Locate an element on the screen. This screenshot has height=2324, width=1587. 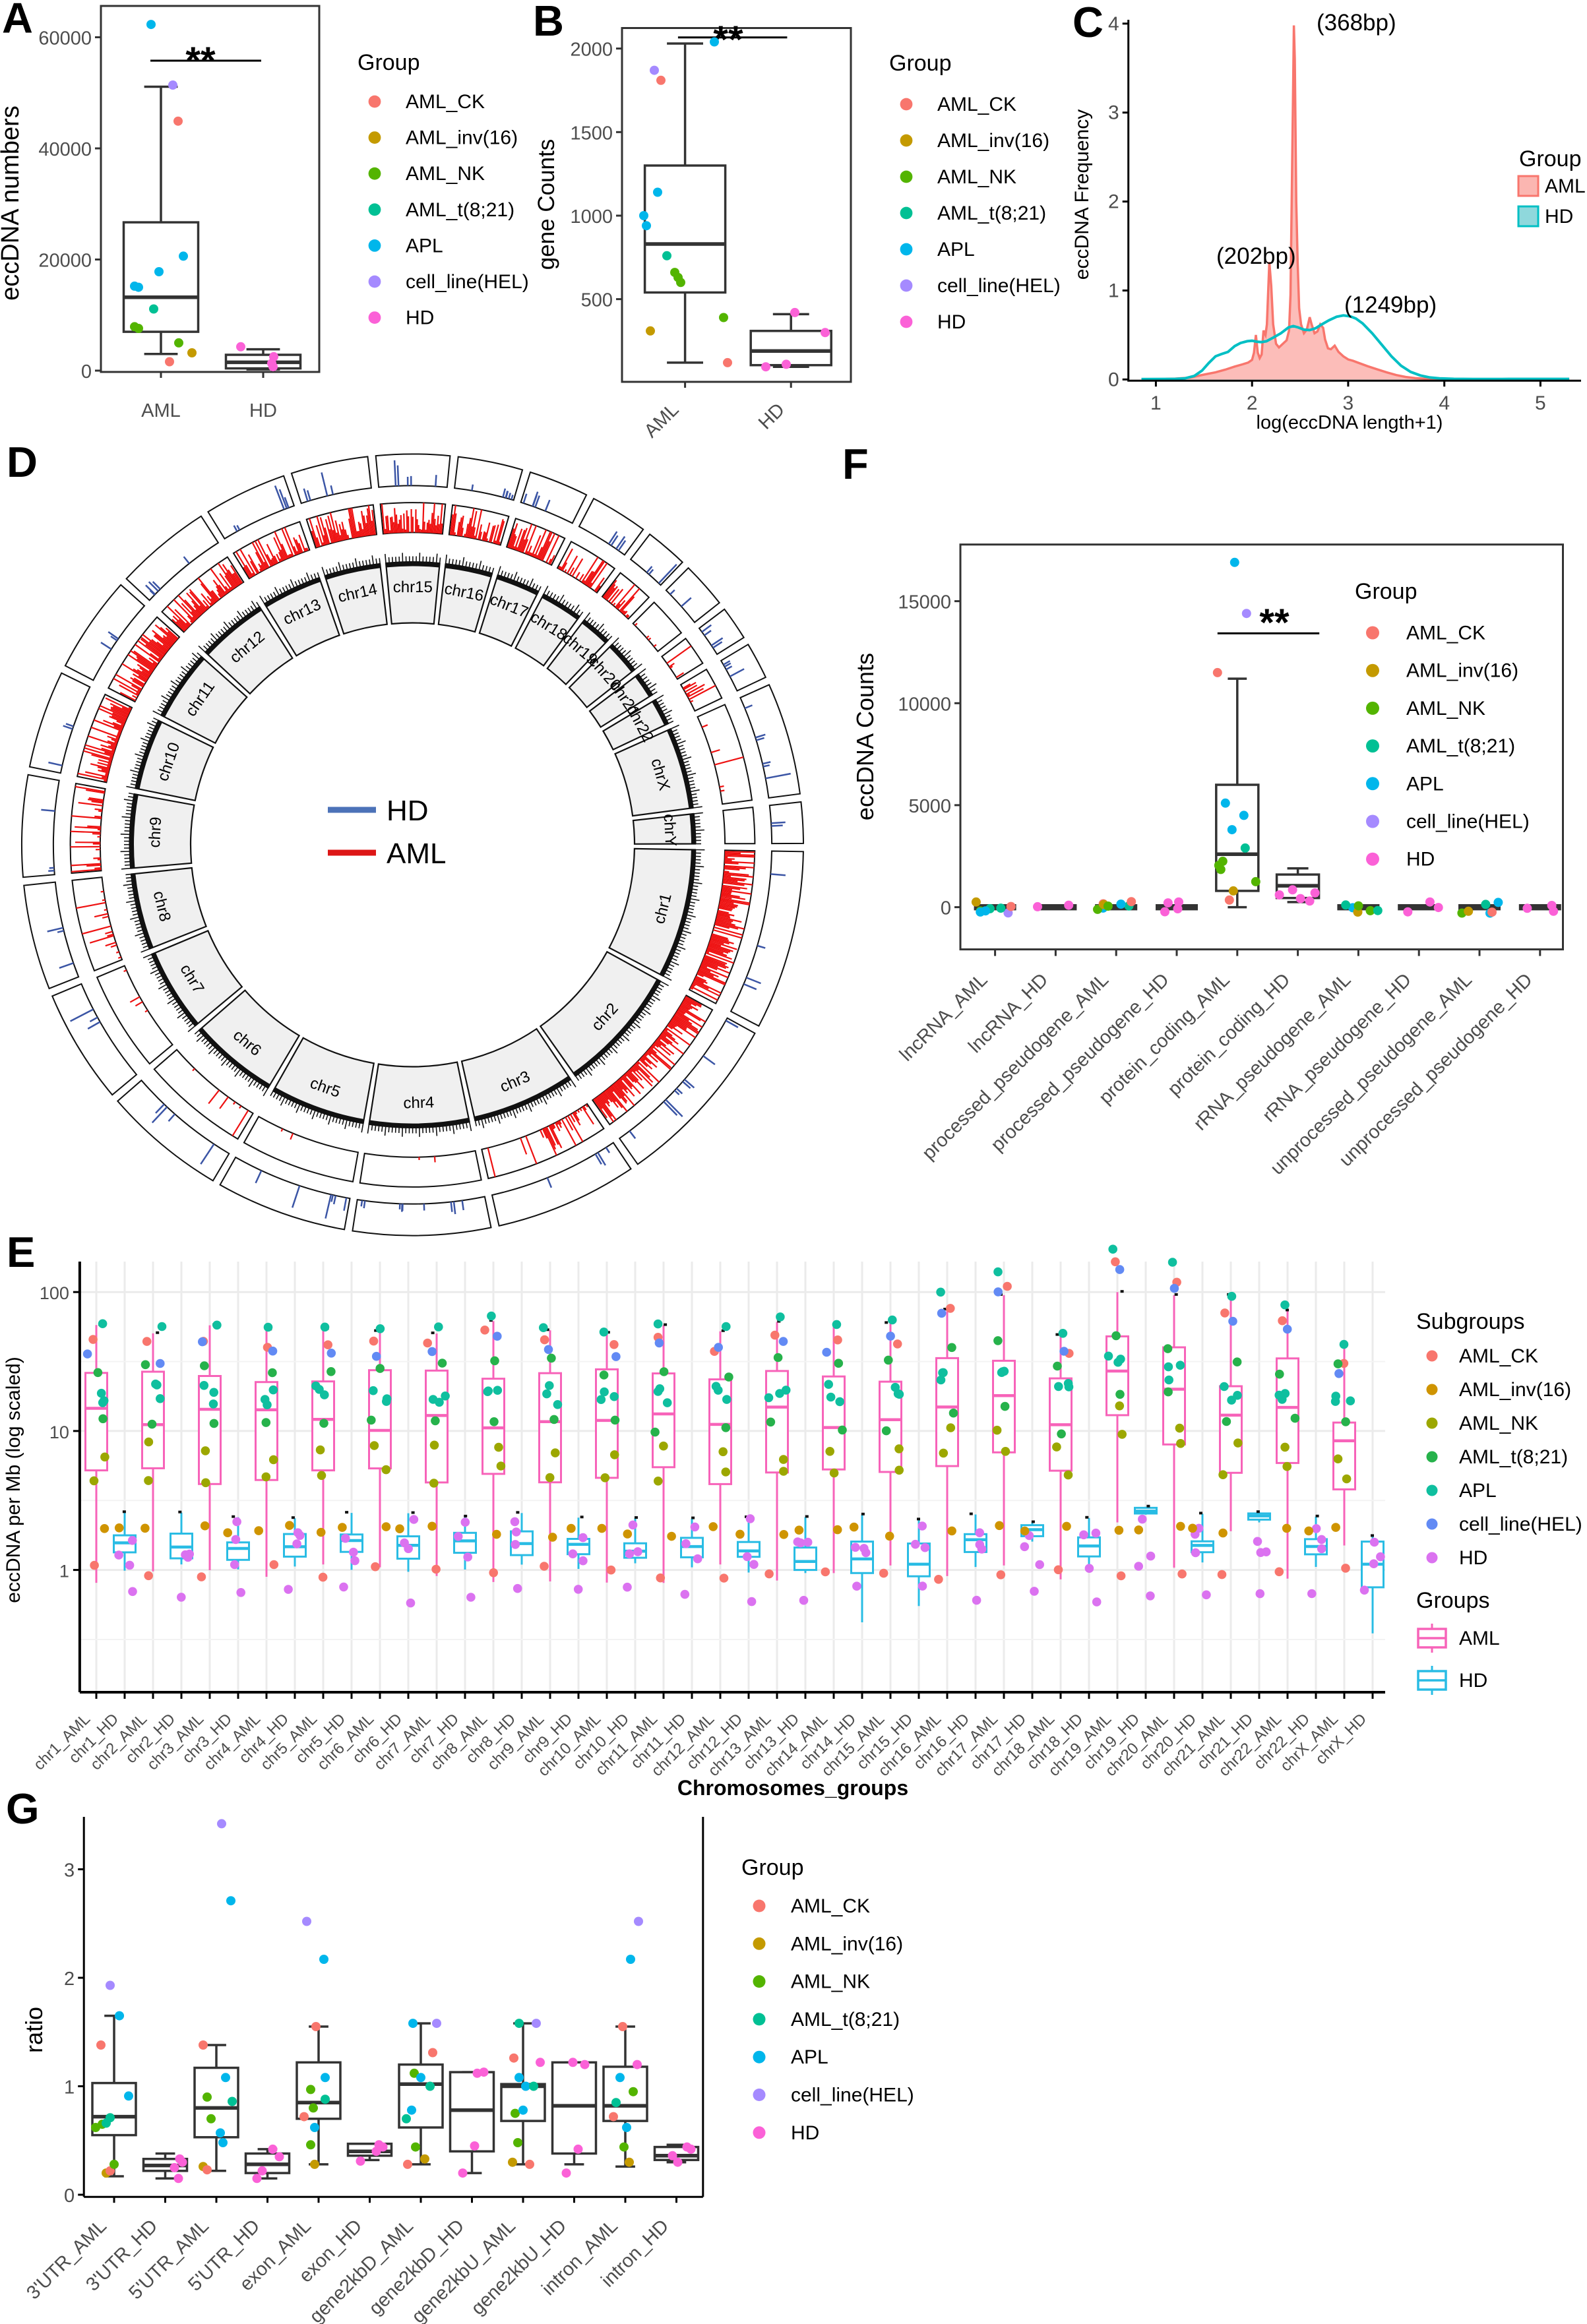
svg-text: chr15 is located at coordinates (413, 587).